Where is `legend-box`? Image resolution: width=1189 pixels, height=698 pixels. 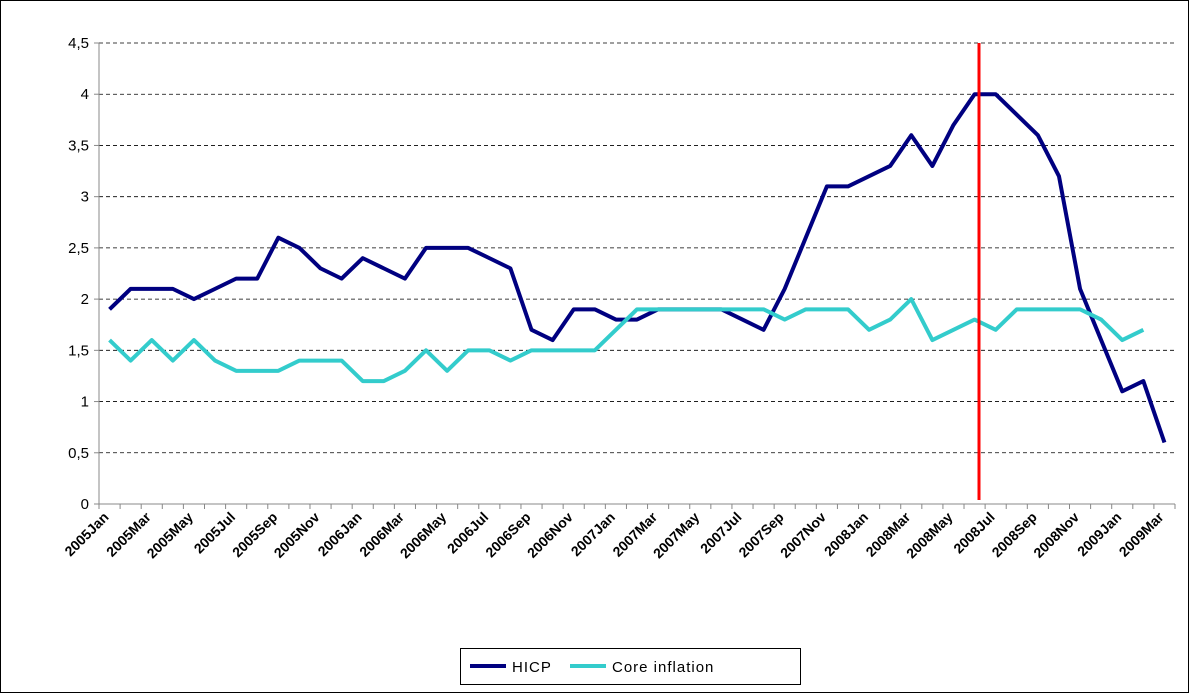 legend-box is located at coordinates (630, 666).